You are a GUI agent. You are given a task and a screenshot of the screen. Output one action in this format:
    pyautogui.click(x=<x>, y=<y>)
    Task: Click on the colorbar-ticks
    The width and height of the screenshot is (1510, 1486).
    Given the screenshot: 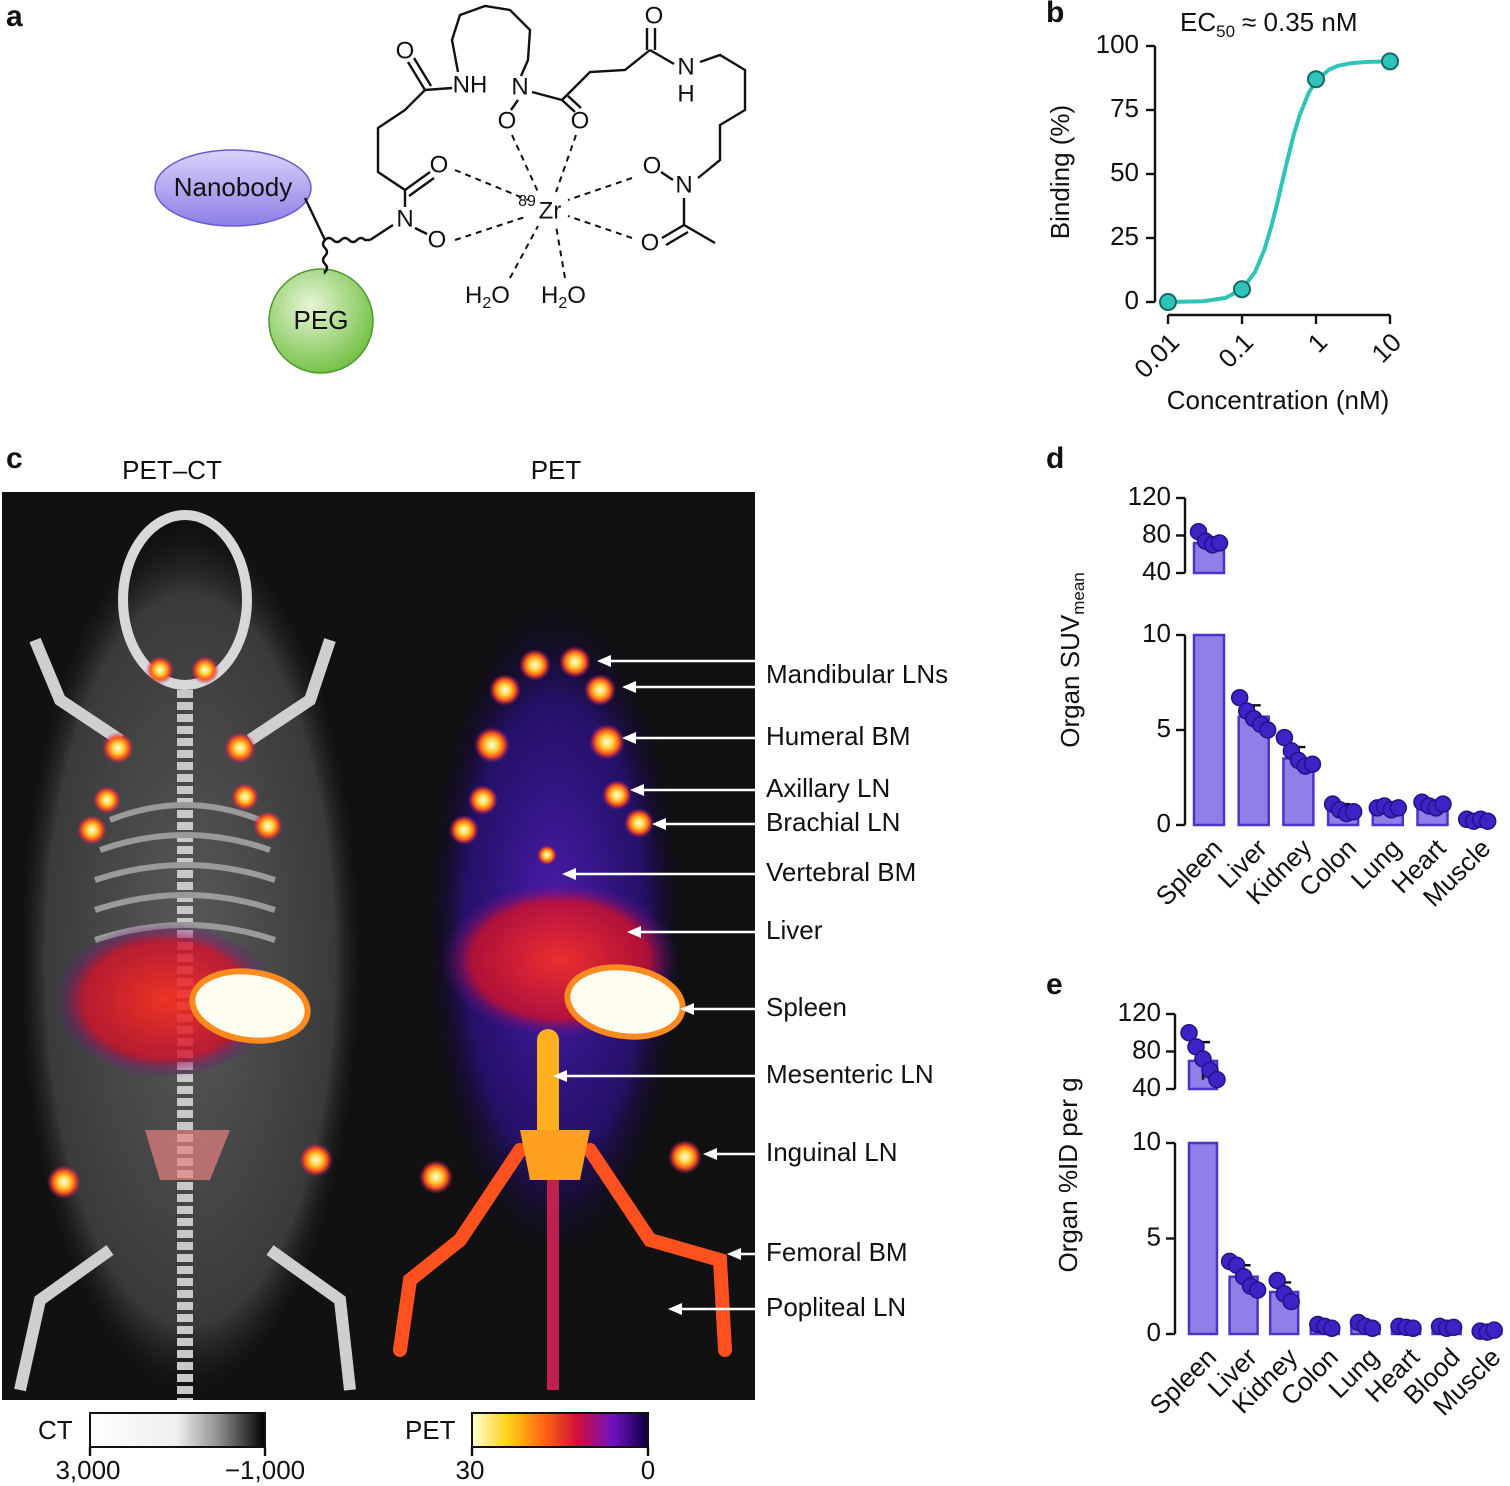 What is the action you would take?
    pyautogui.click(x=369, y=1451)
    